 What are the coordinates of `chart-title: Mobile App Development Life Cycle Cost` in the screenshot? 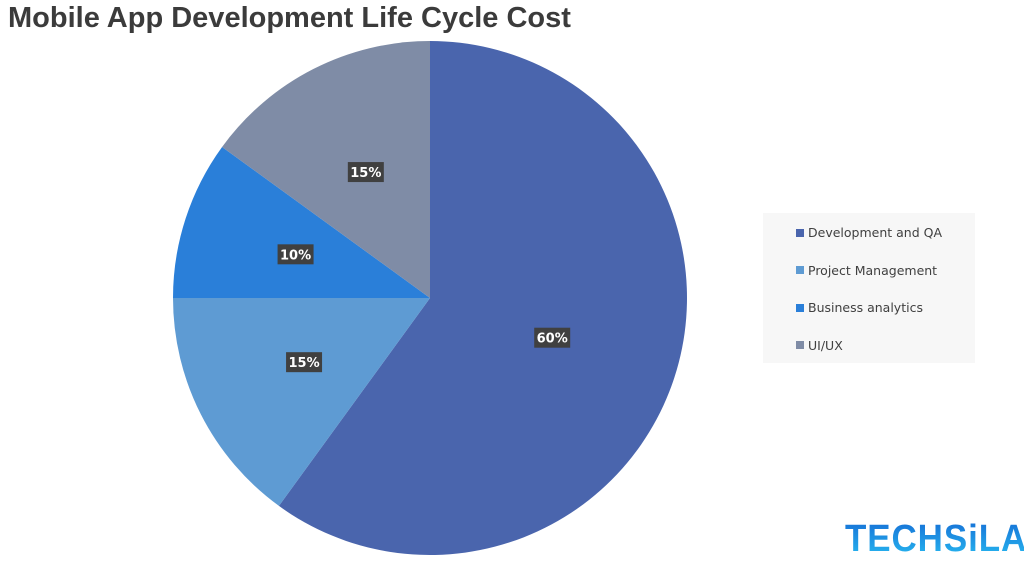 It's located at (289, 18).